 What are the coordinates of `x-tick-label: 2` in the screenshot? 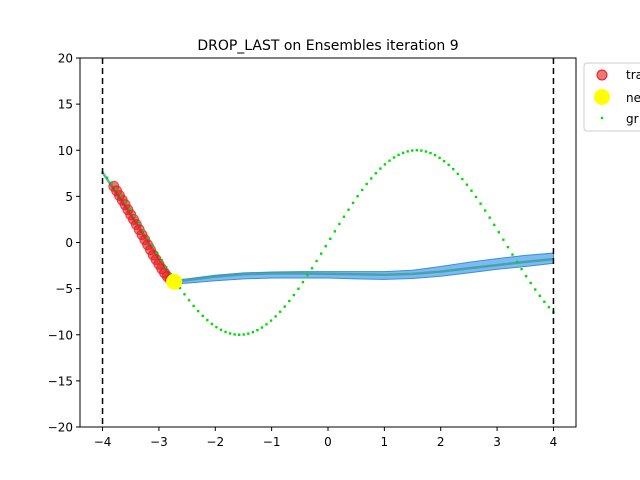 It's located at (441, 442).